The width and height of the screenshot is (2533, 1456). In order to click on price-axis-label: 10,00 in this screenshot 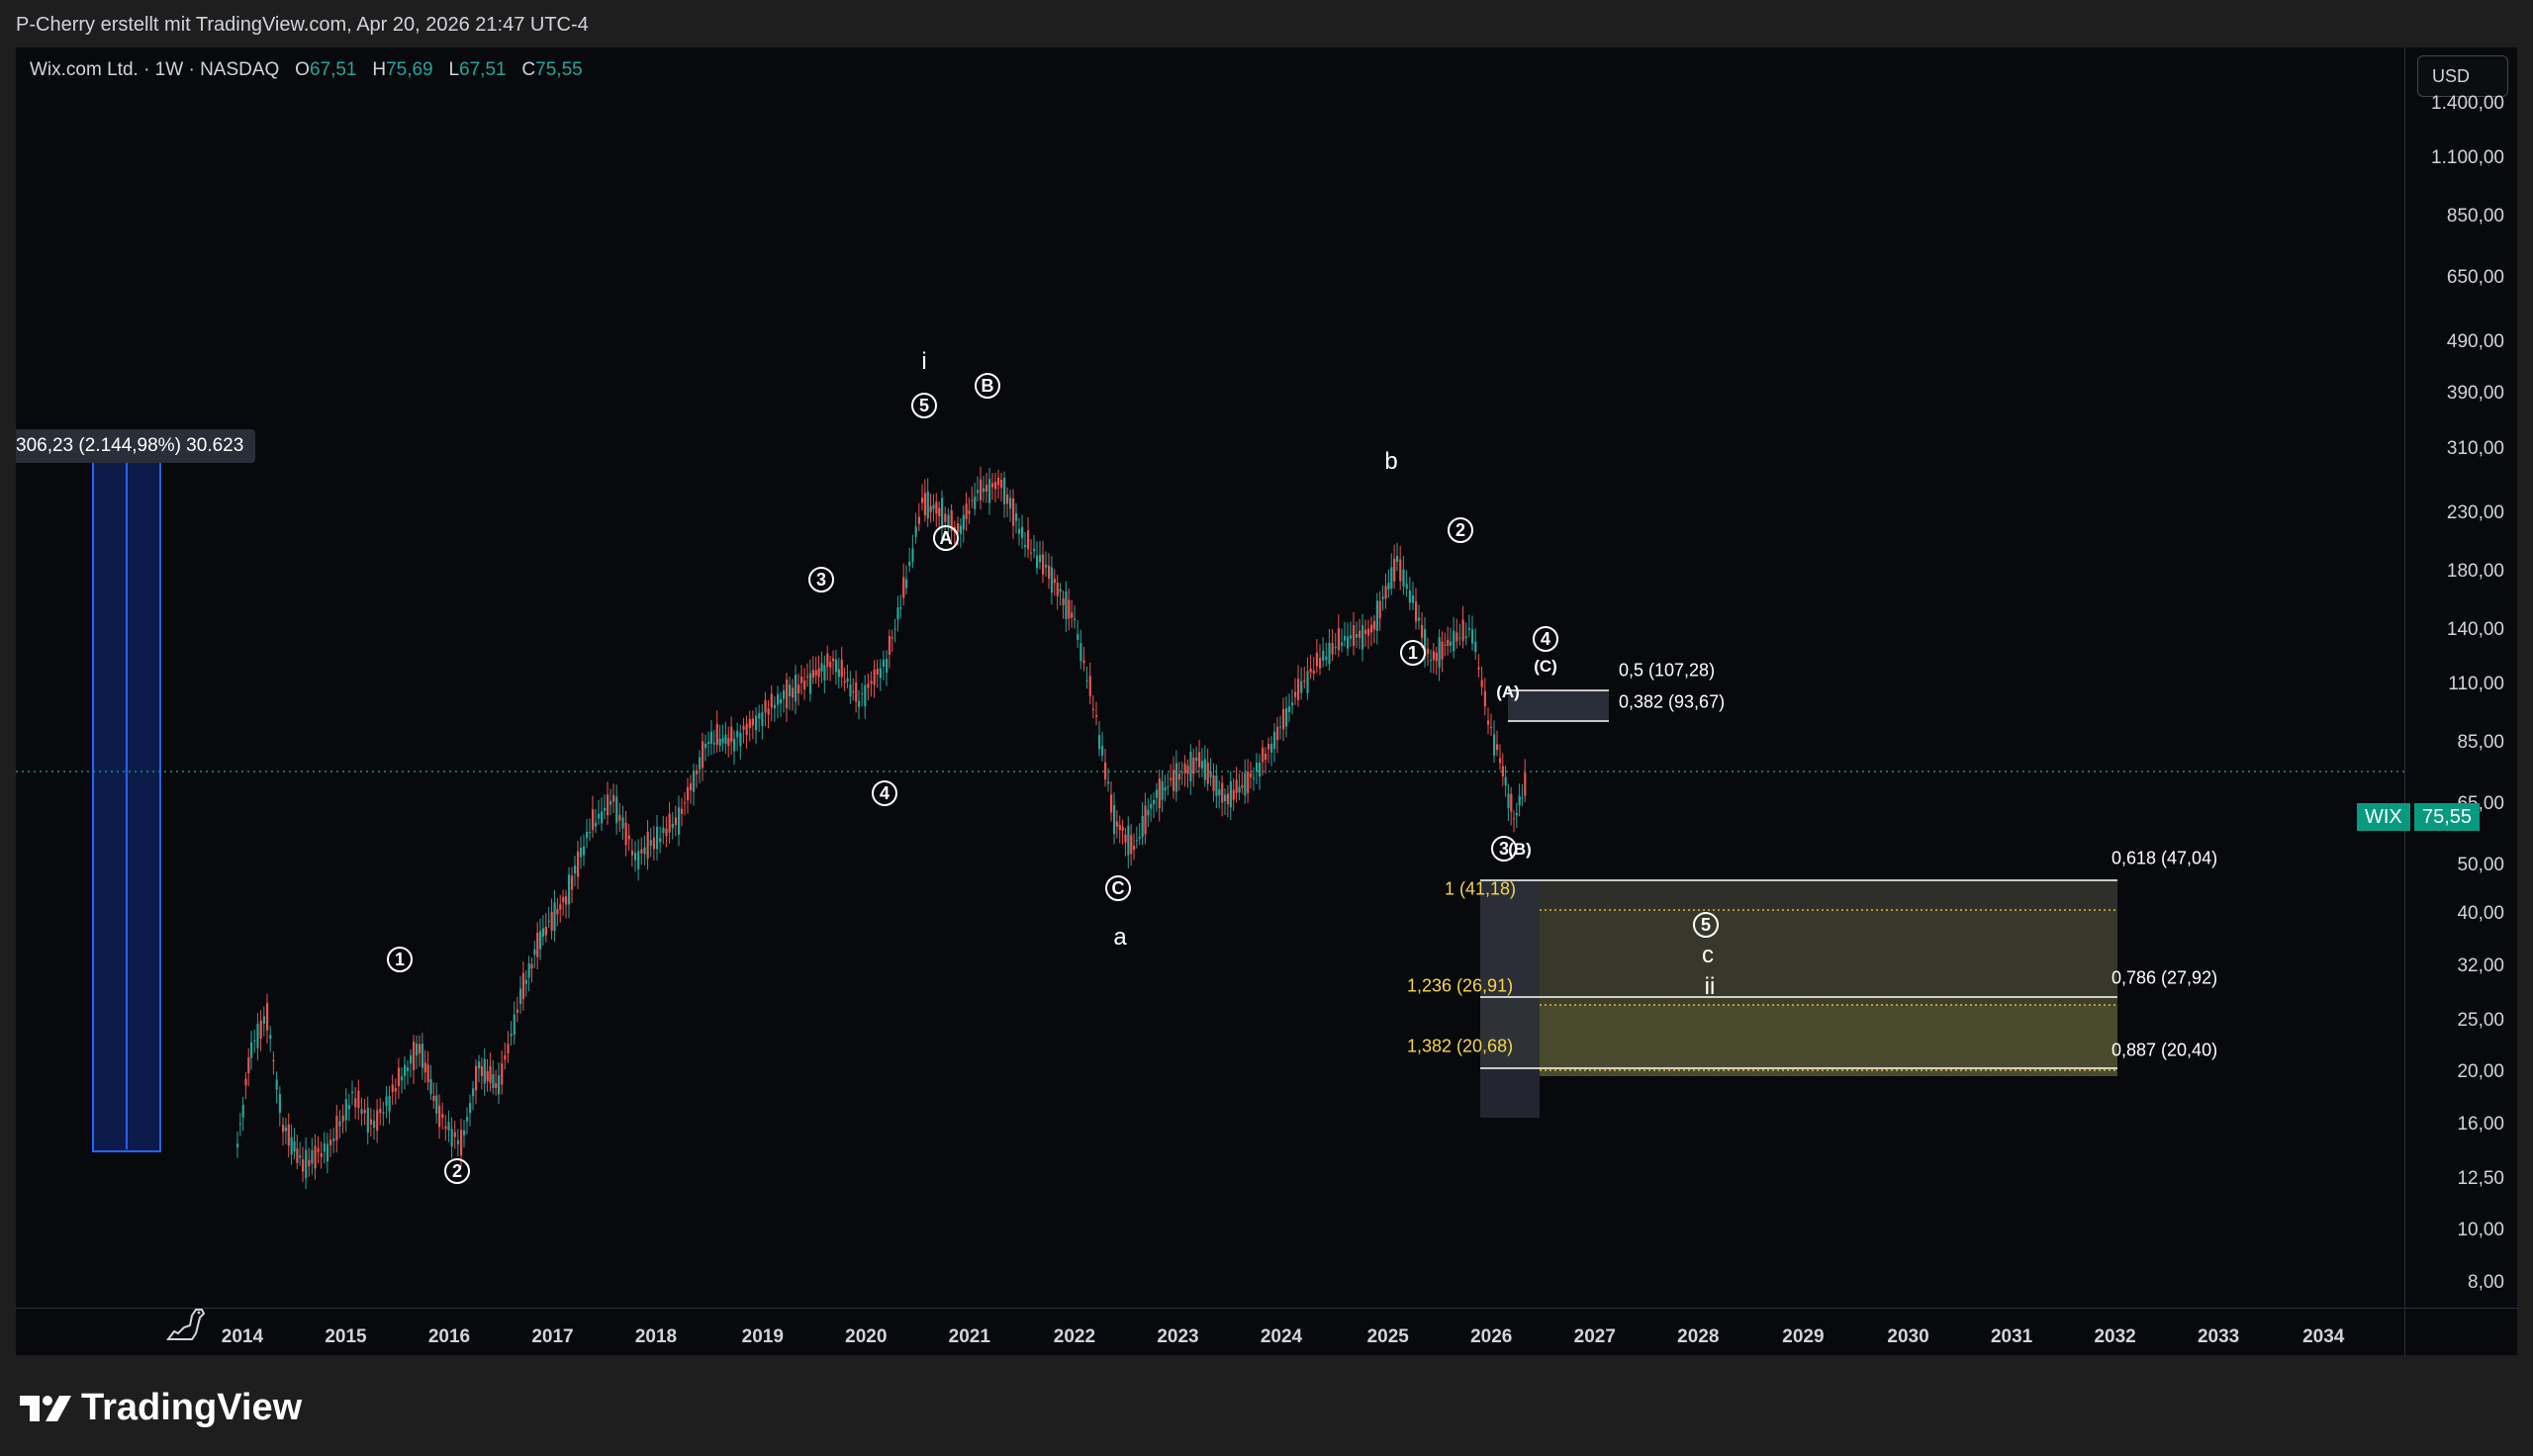, I will do `click(2480, 1230)`.